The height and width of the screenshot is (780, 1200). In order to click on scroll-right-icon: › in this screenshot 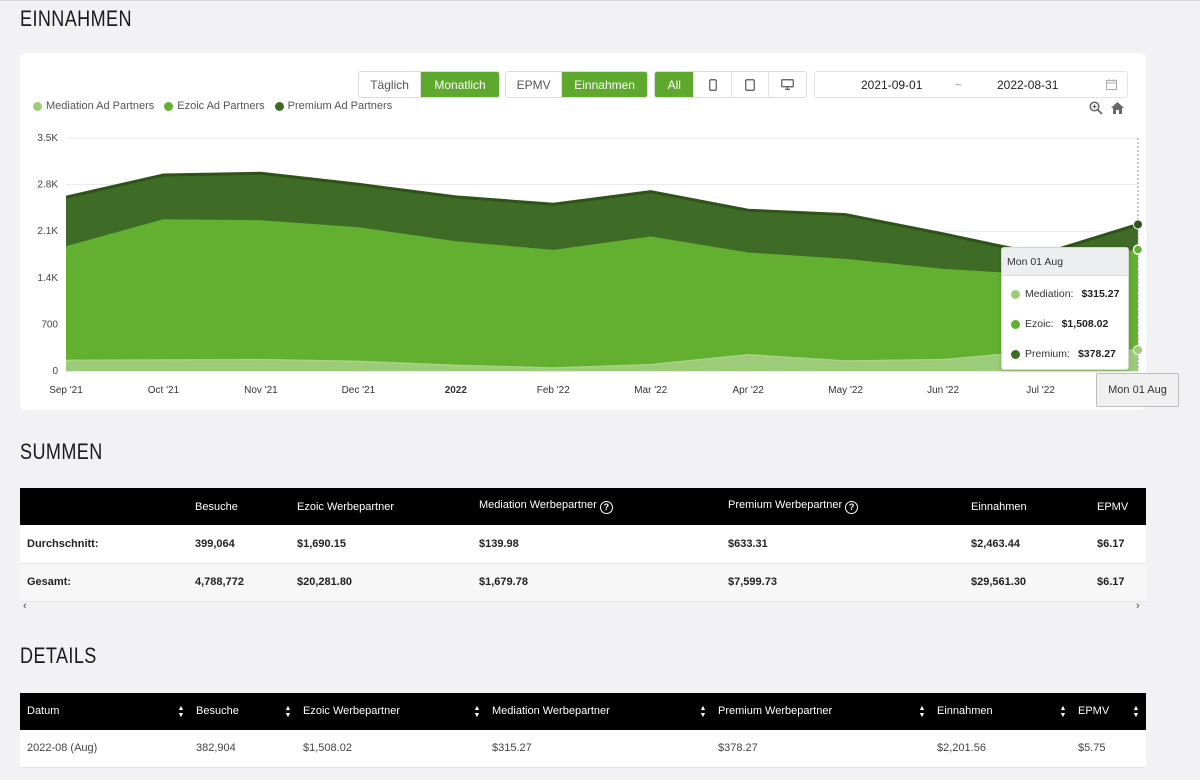, I will do `click(1138, 606)`.